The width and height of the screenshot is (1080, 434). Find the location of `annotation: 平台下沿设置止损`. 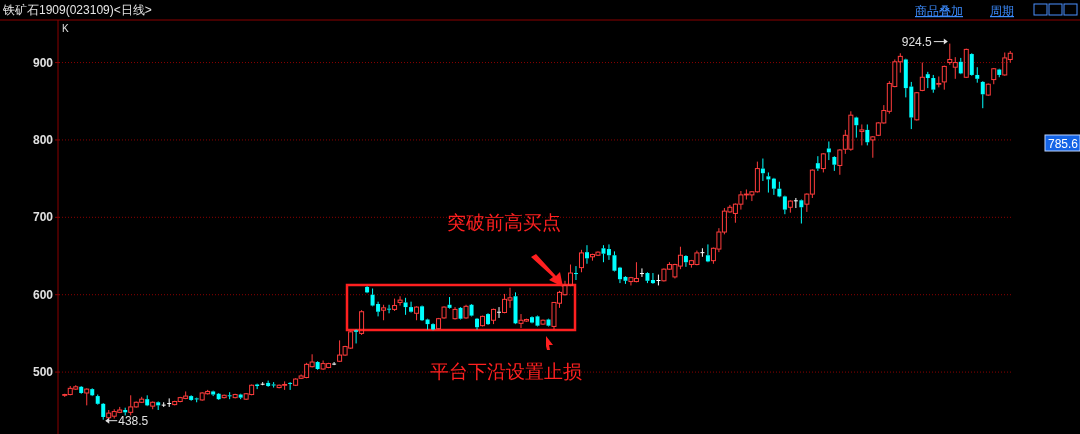

annotation: 平台下沿设置止损 is located at coordinates (506, 371).